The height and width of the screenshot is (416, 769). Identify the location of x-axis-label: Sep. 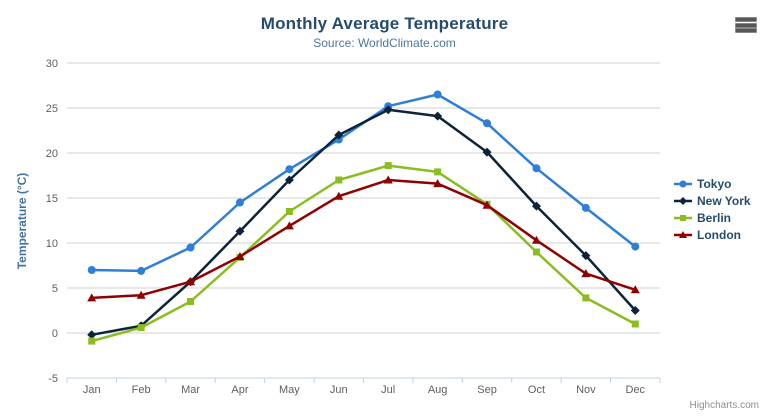
(487, 390).